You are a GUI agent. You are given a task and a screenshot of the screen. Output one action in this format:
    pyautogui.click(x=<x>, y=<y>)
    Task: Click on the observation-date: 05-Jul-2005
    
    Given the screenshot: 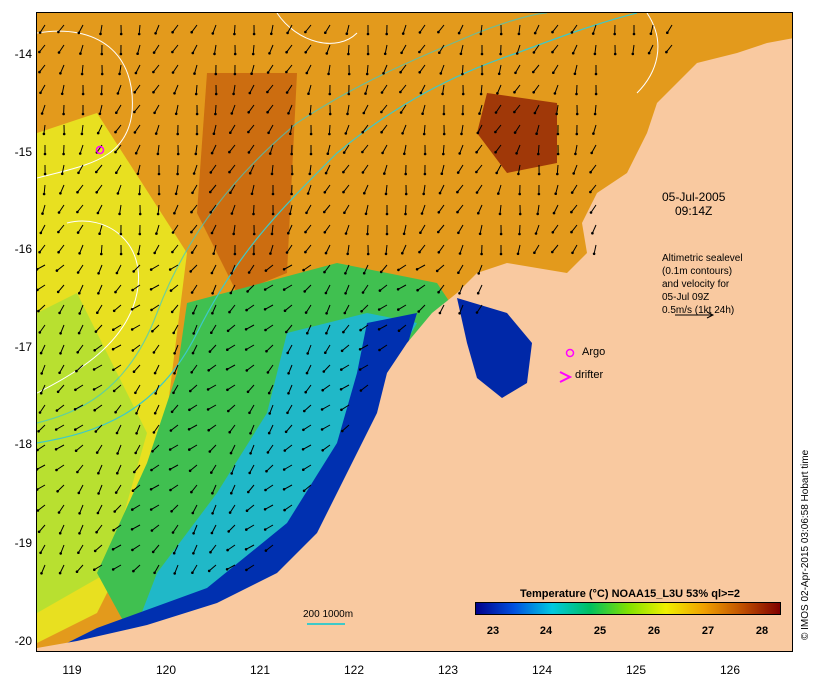 What is the action you would take?
    pyautogui.click(x=694, y=197)
    